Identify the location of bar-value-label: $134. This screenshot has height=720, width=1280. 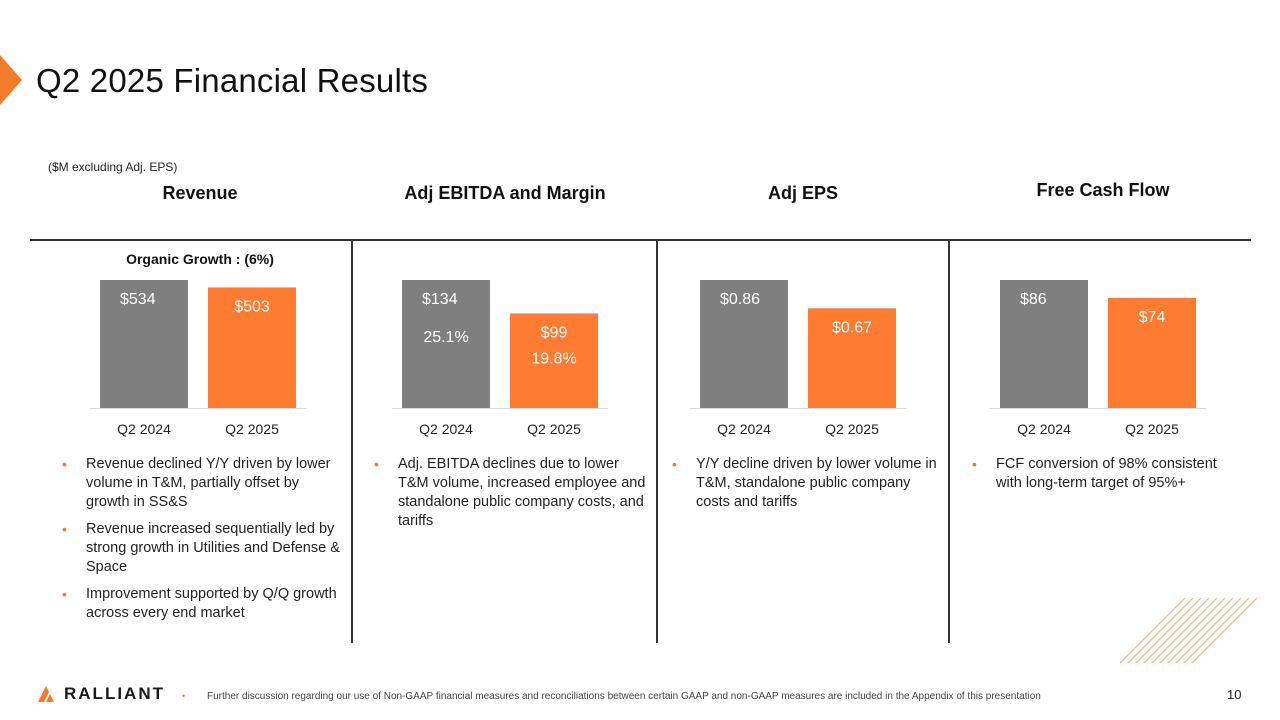
(440, 299).